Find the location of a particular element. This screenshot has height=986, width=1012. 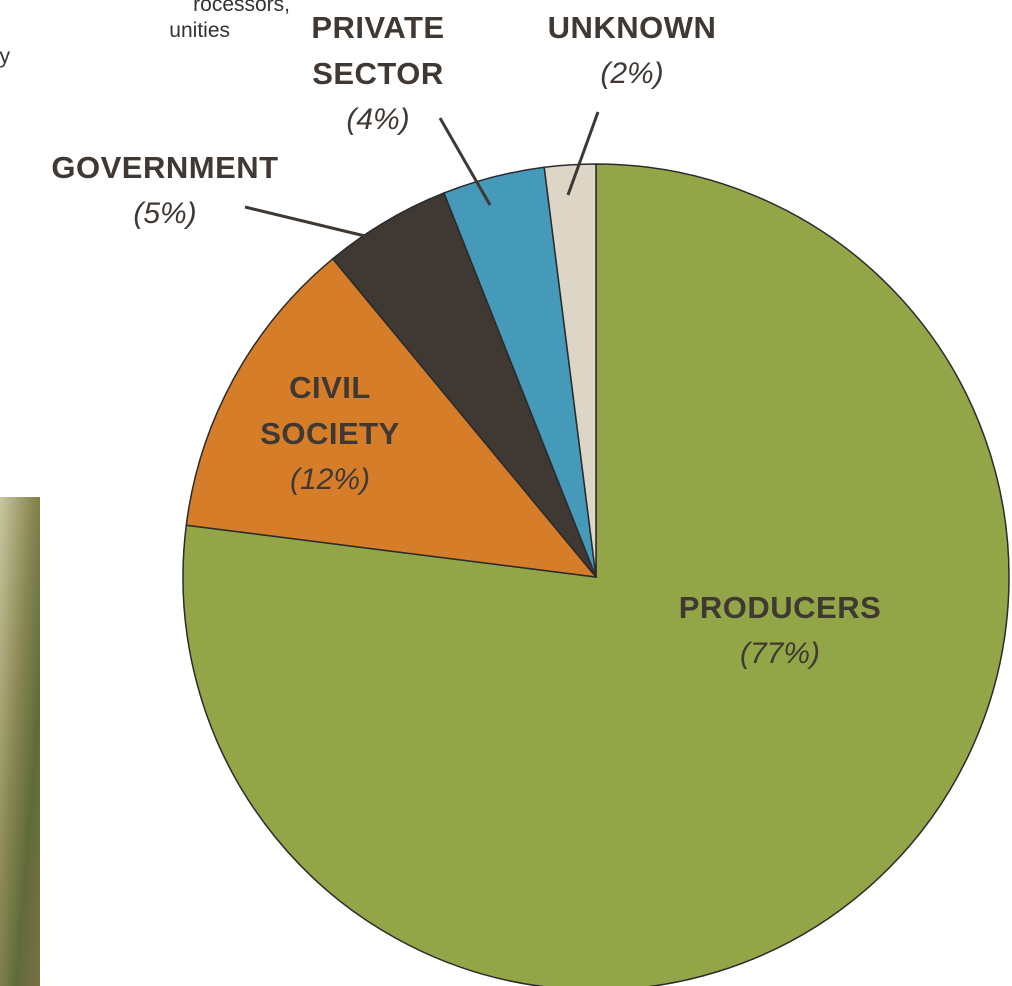

slice-label: CIVIL SOCIETY is located at coordinates (330, 410).